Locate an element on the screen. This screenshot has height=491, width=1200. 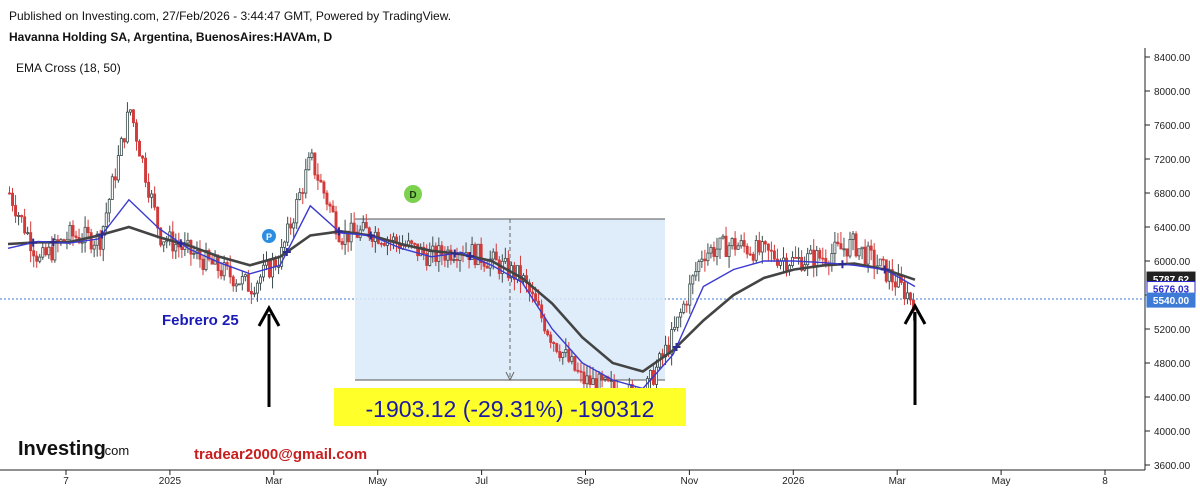
x-tick-label: Sep is located at coordinates (586, 481).